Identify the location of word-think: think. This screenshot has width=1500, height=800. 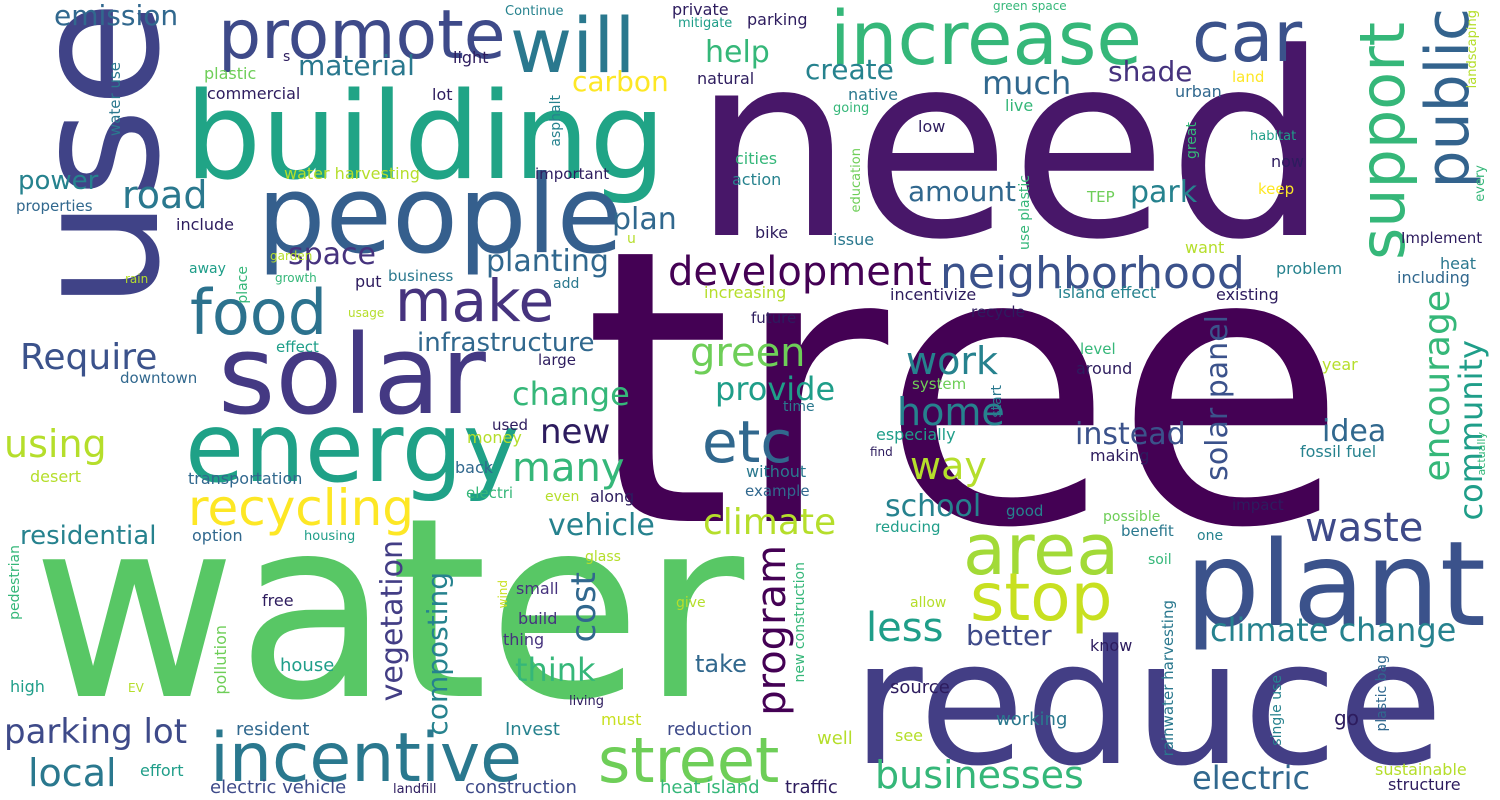
(555, 670).